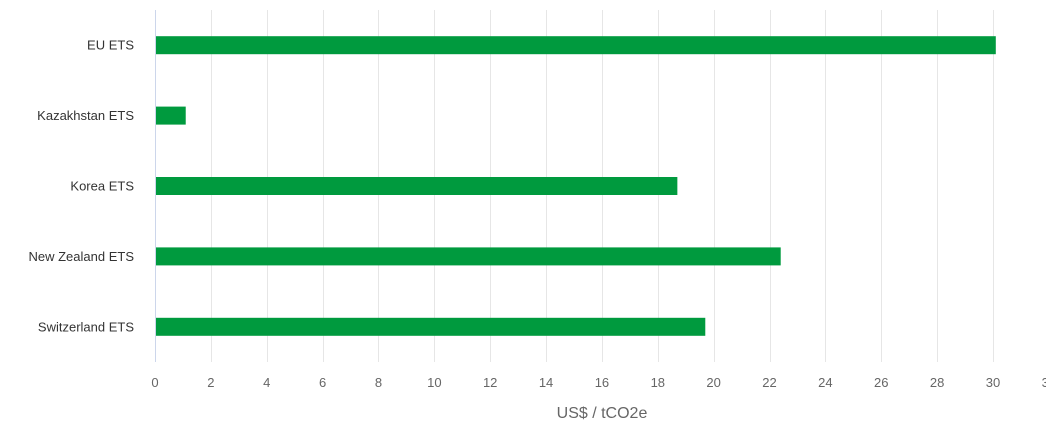 This screenshot has height=434, width=1046. I want to click on x-tick-labels: 02468101214161820222426283032, so click(598, 382).